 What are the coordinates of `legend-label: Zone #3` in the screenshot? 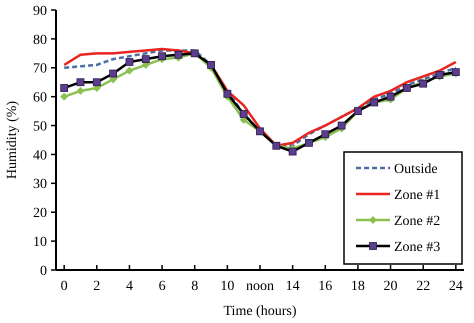 It's located at (417, 247).